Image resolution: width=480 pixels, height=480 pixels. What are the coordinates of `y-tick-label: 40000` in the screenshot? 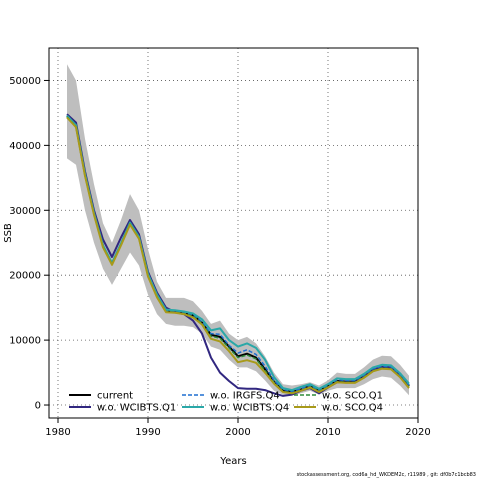 It's located at (25, 146).